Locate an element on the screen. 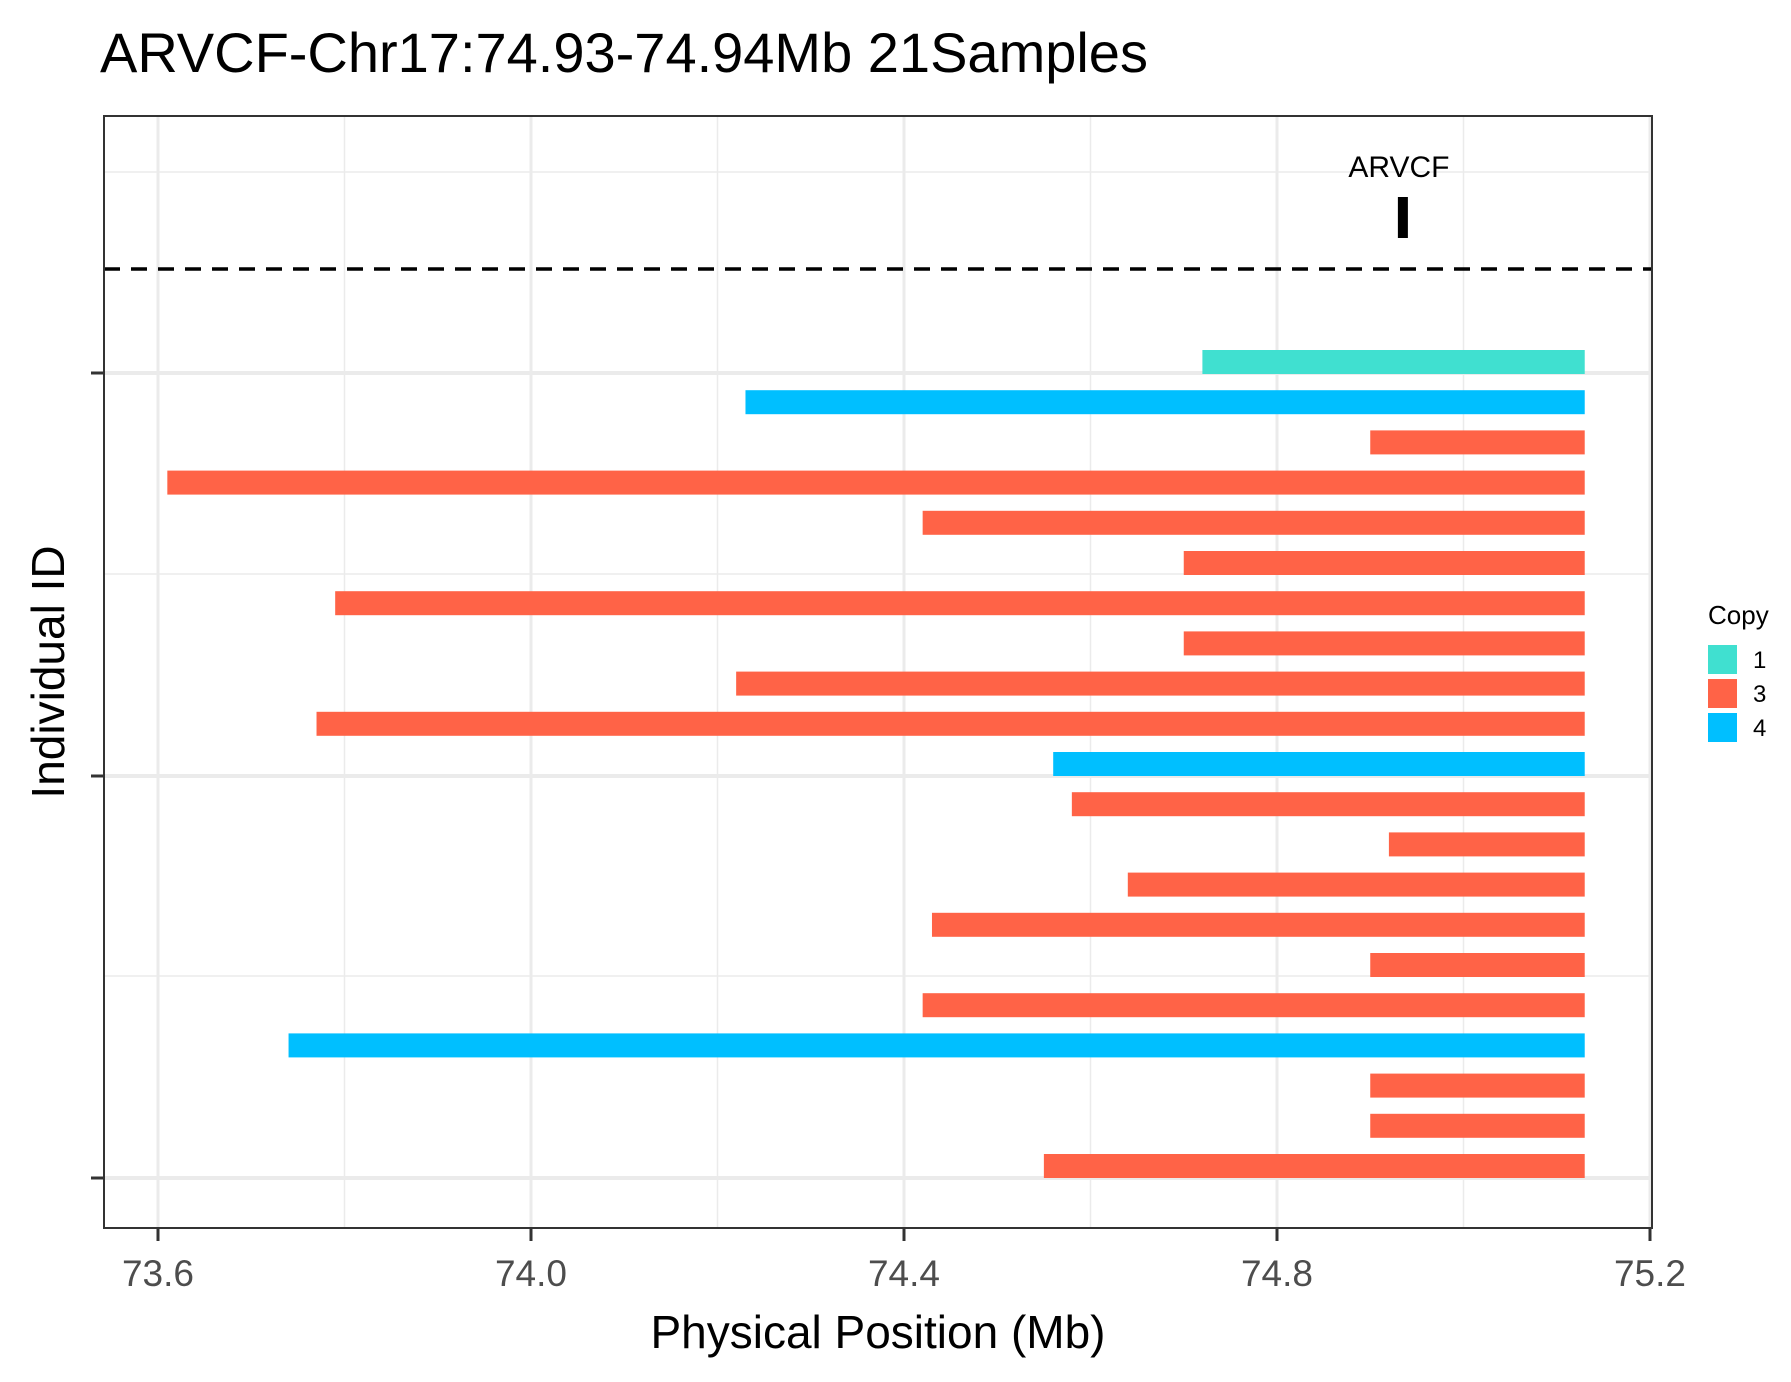 This screenshot has width=1791, height=1382. legend-label: 1 is located at coordinates (1759, 660).